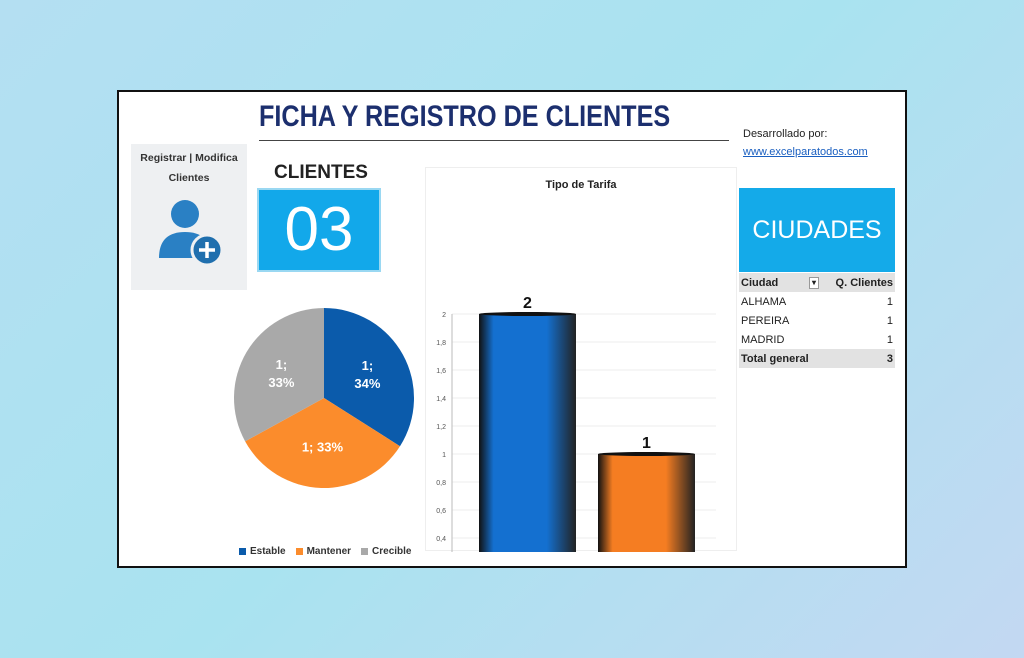 This screenshot has width=1024, height=658. Describe the element at coordinates (444, 455) in the screenshot. I see `y-tick-label: 1` at that location.